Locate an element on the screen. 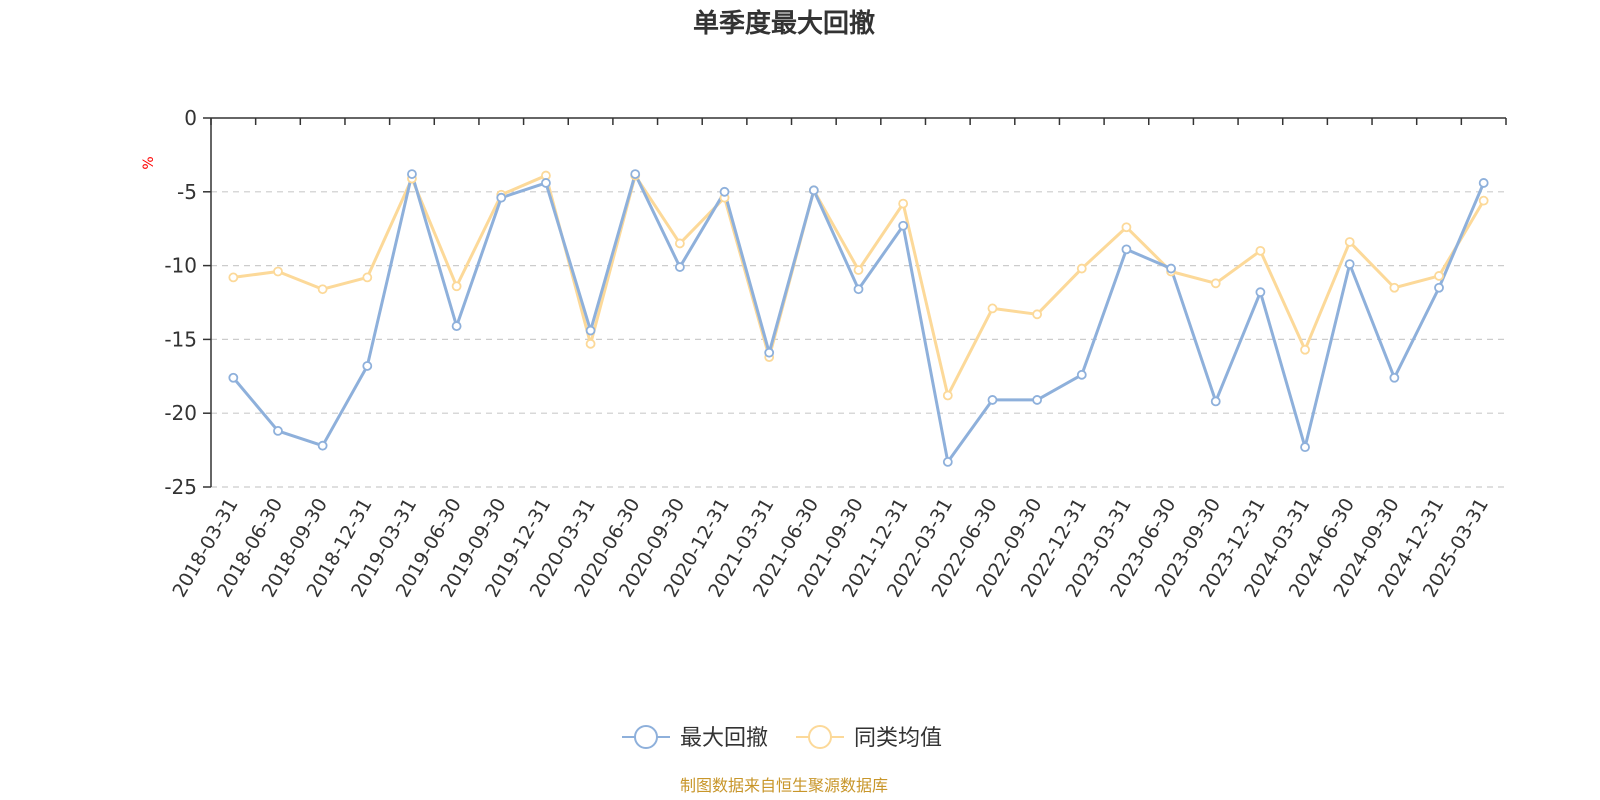 The height and width of the screenshot is (800, 1600). chart-title: 单季度最大回撤 is located at coordinates (784, 23).